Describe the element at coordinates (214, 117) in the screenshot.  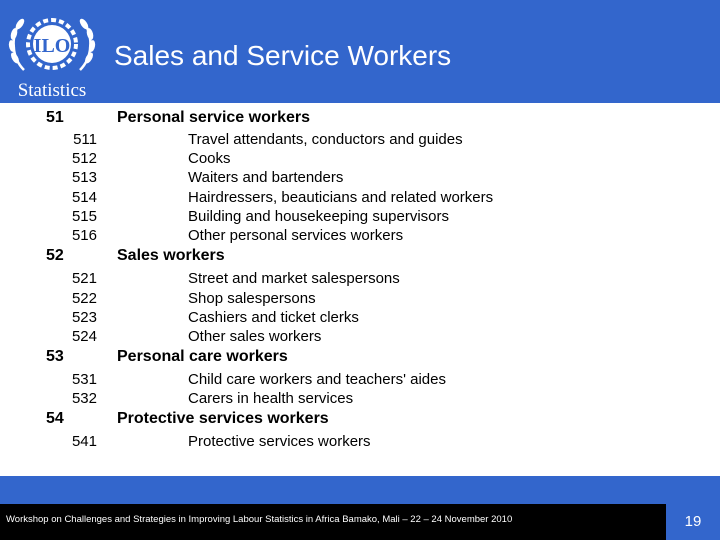
I see `major-group-label: Personal service workers` at that location.